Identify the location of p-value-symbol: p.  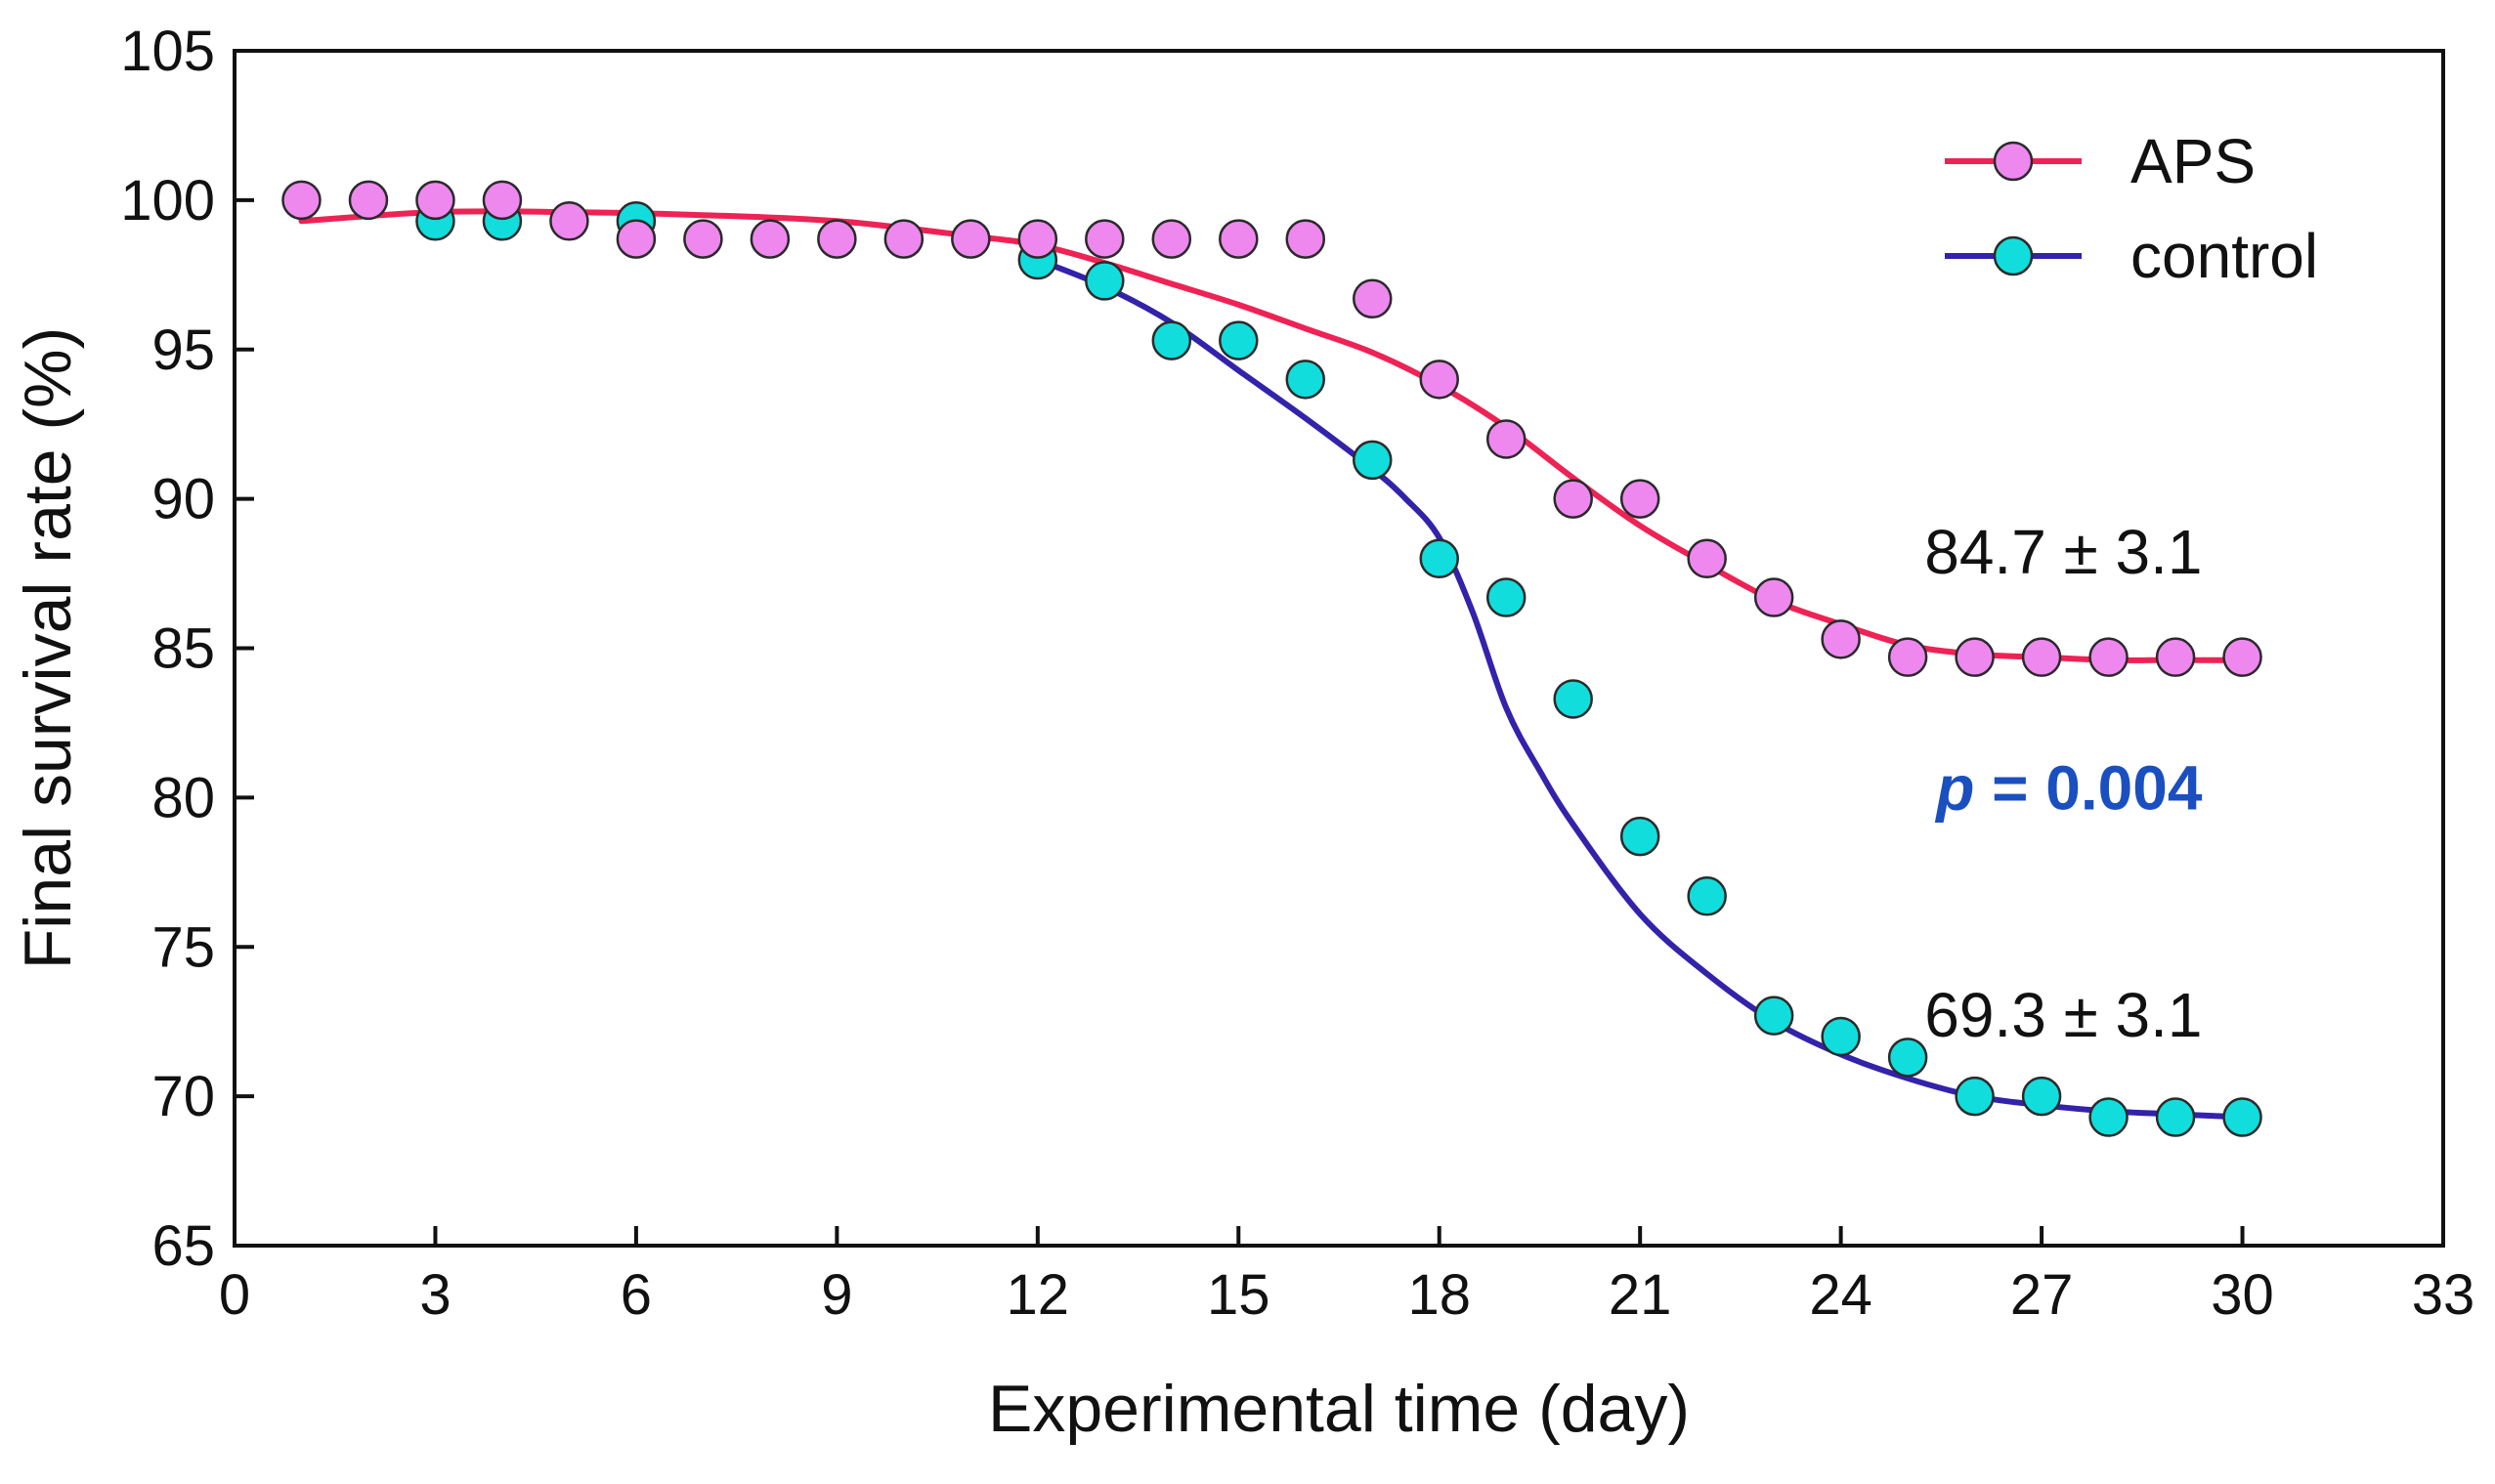
(1954, 788).